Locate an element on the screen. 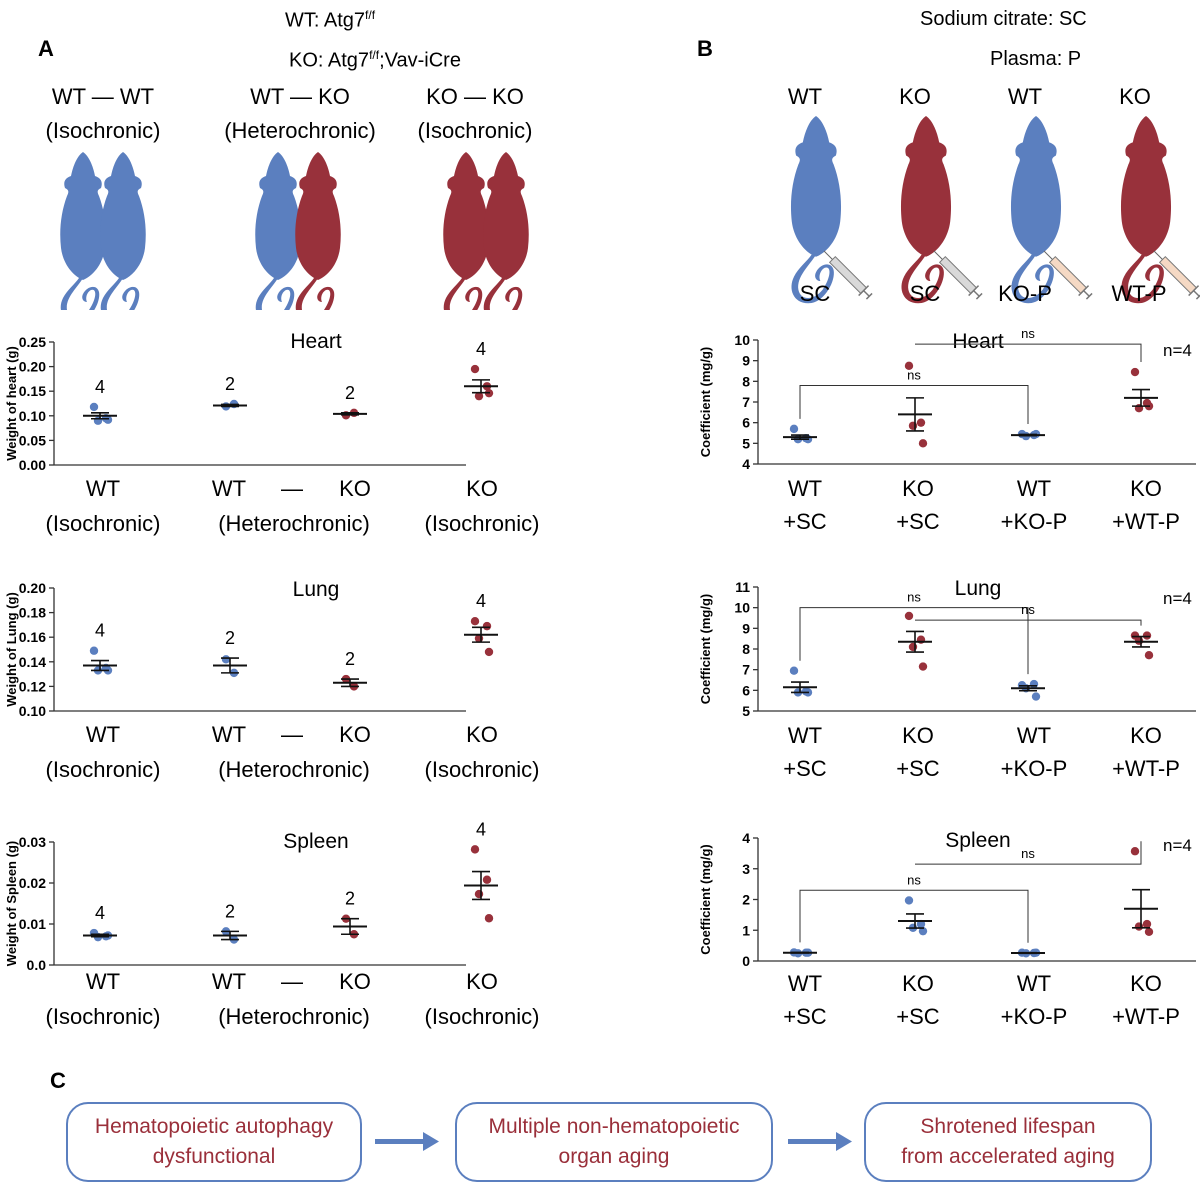  mouse-right-icon is located at coordinates (123, 231).